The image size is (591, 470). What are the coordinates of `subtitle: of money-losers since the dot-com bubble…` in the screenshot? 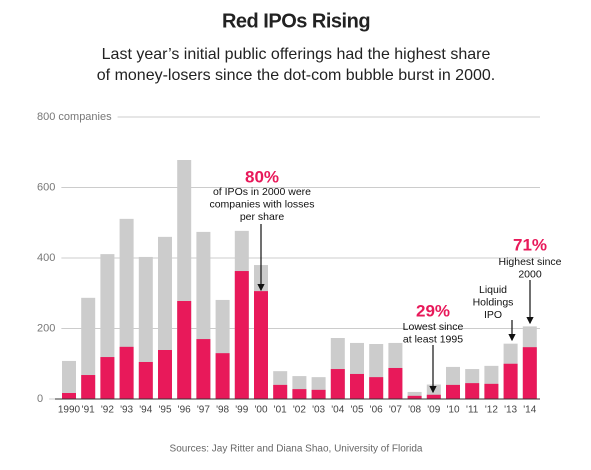 It's located at (296, 75).